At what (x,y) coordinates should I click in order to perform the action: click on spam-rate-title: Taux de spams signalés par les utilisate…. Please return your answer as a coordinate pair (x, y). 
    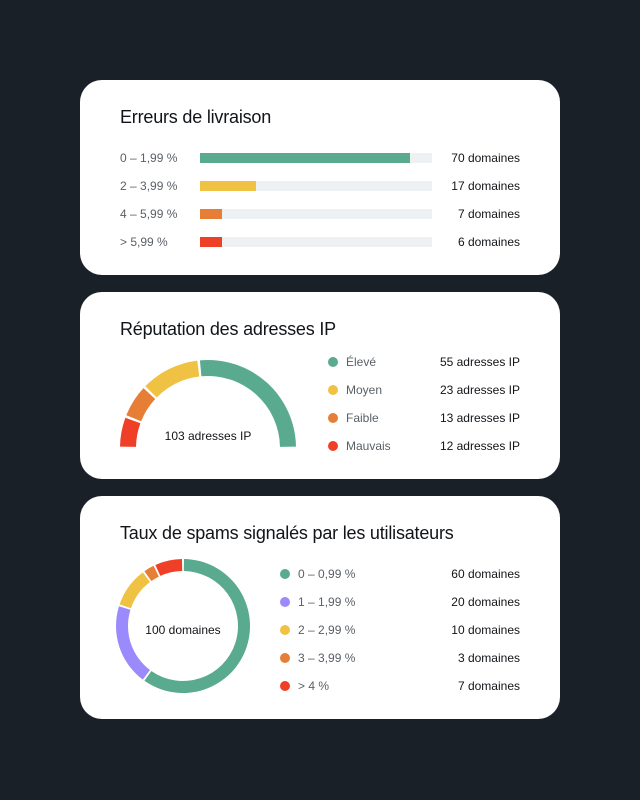
    Looking at the image, I should click on (287, 533).